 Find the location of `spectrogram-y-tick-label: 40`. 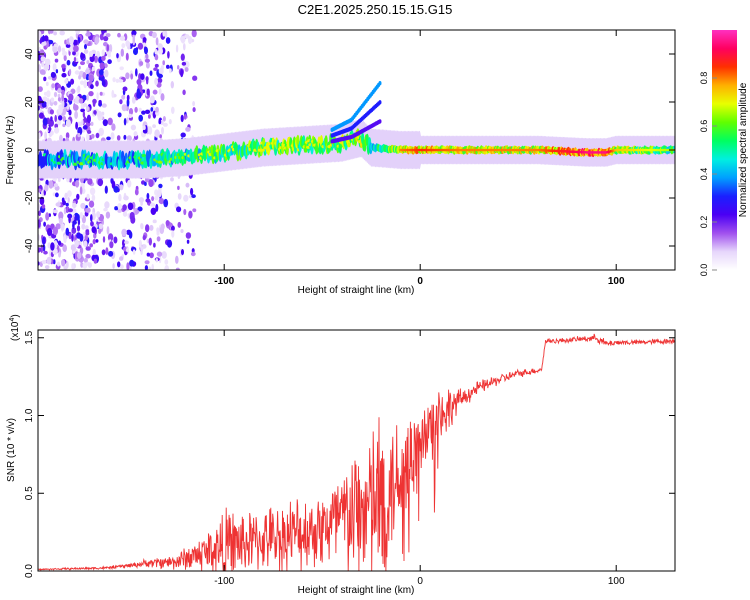

spectrogram-y-tick-label: 40 is located at coordinates (29, 54).